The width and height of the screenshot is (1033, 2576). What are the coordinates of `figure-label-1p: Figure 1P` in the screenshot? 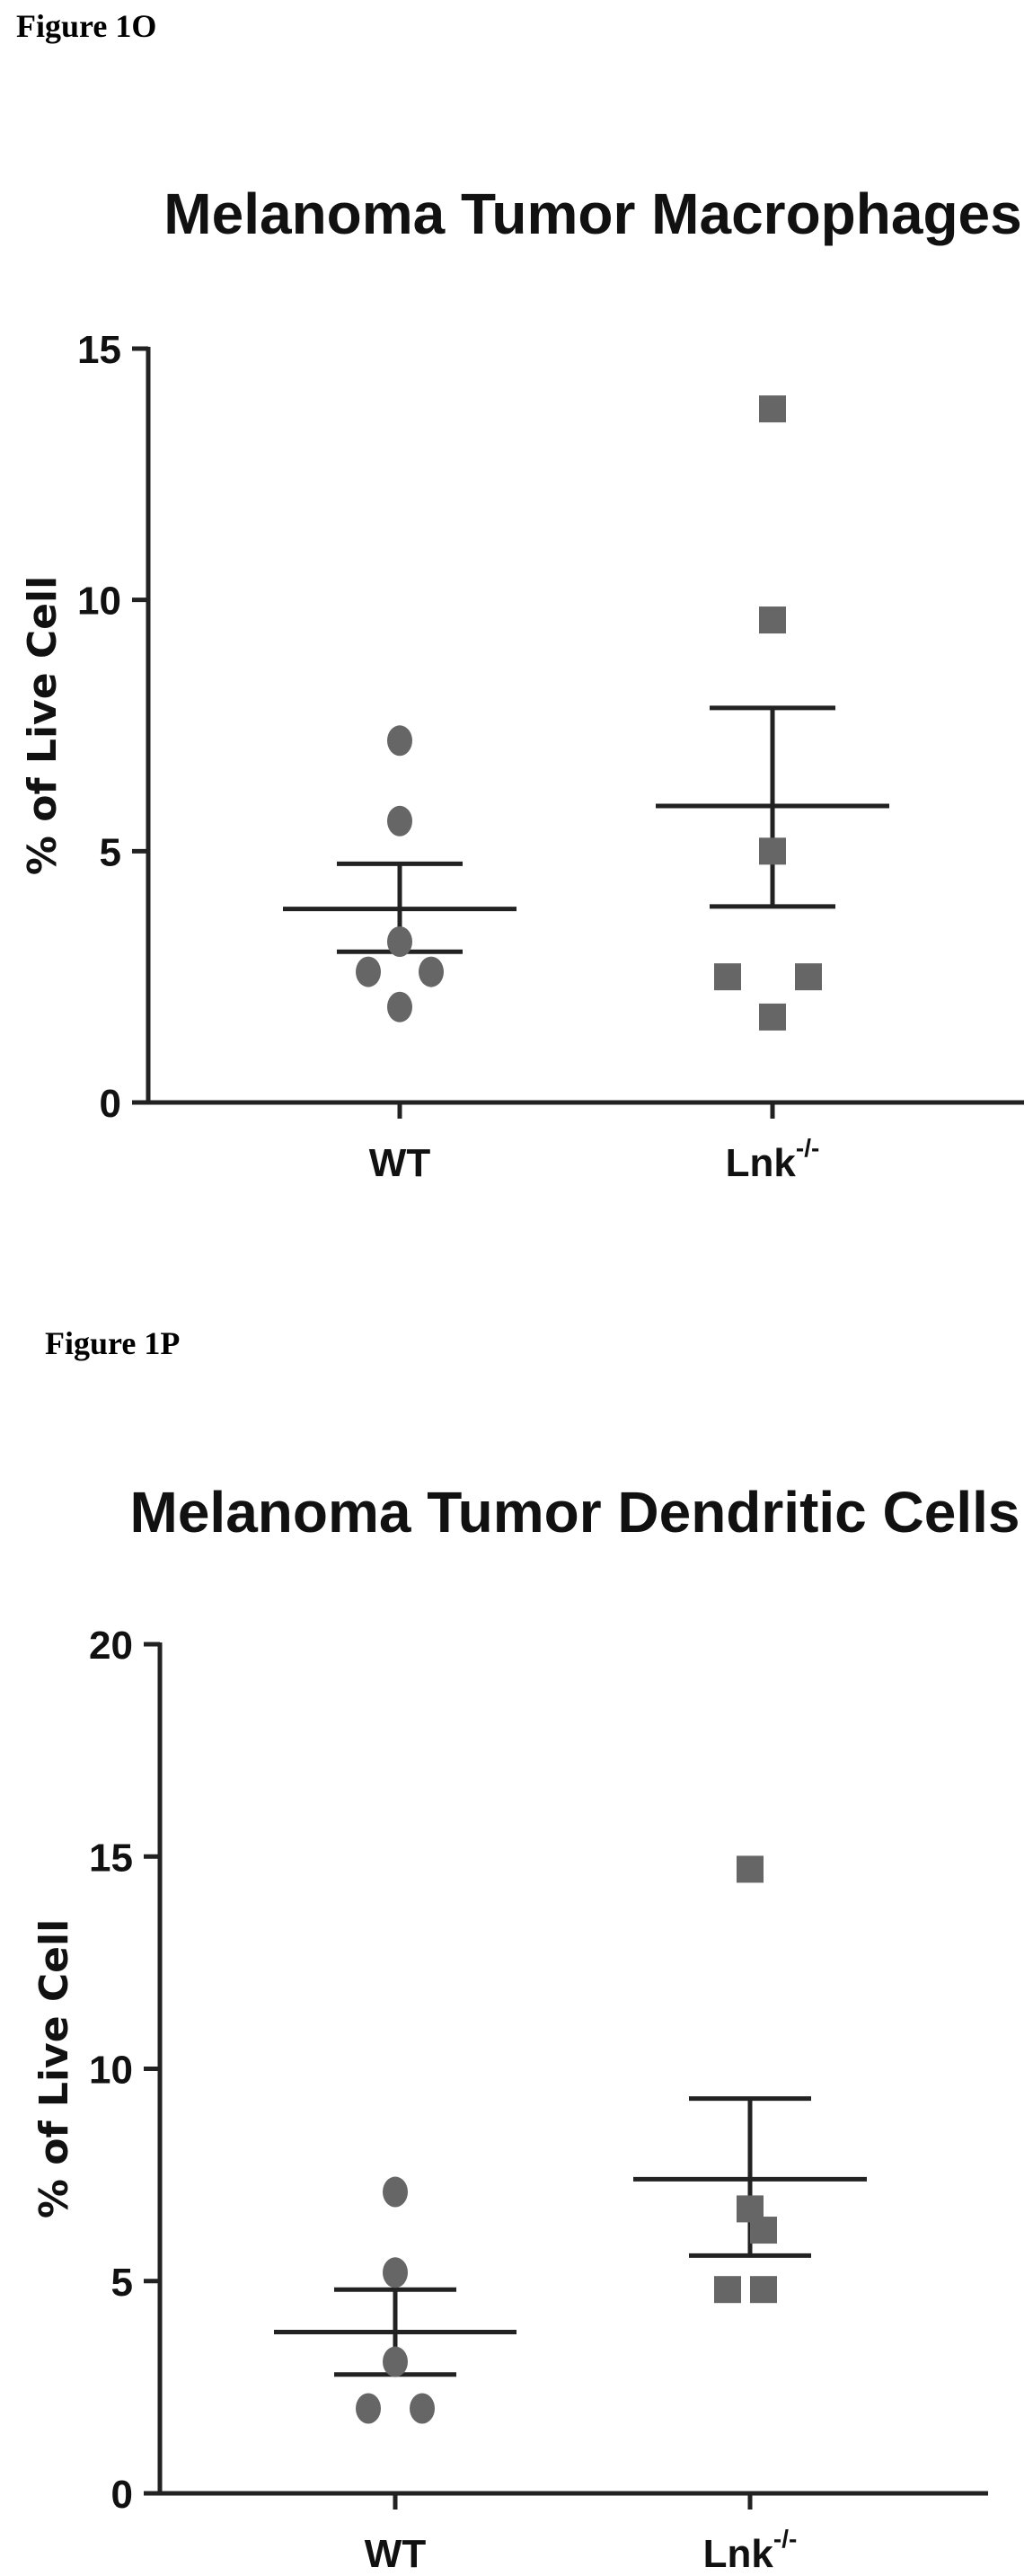 It's located at (113, 1343).